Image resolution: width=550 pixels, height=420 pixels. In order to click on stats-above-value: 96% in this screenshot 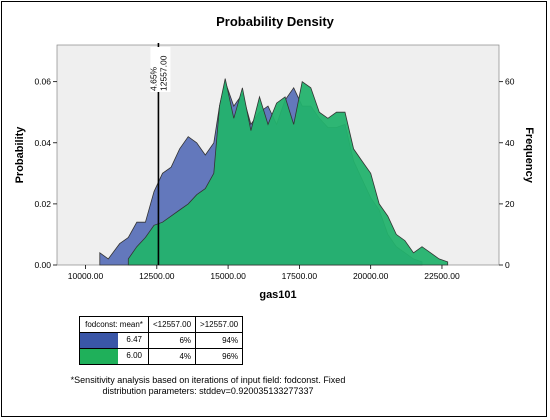, I will do `click(219, 356)`.